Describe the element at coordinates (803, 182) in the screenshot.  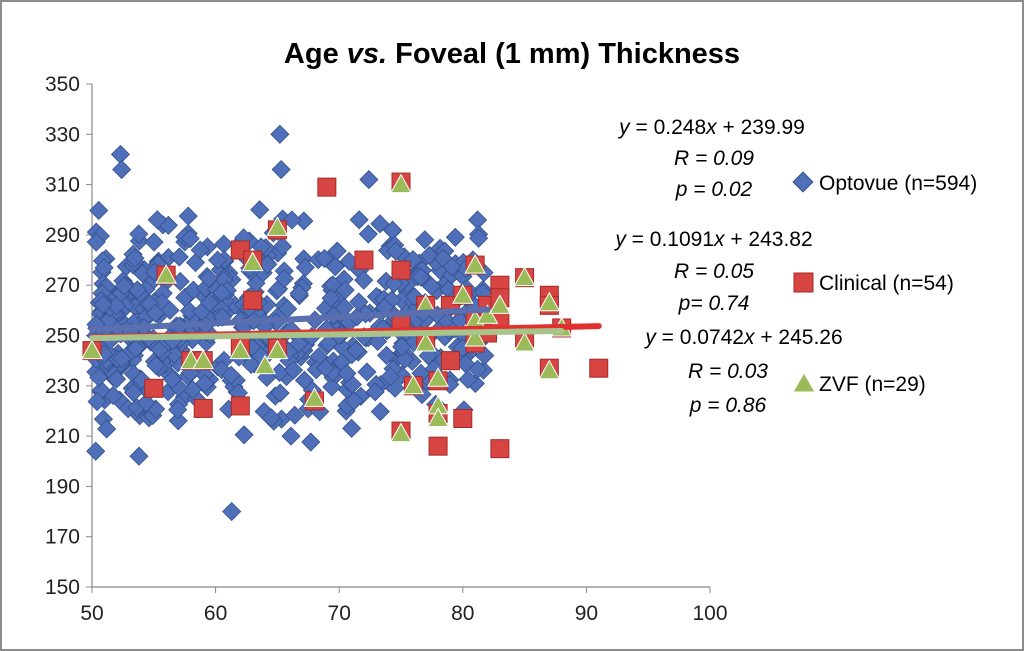
I see `legend-optovue-marker` at that location.